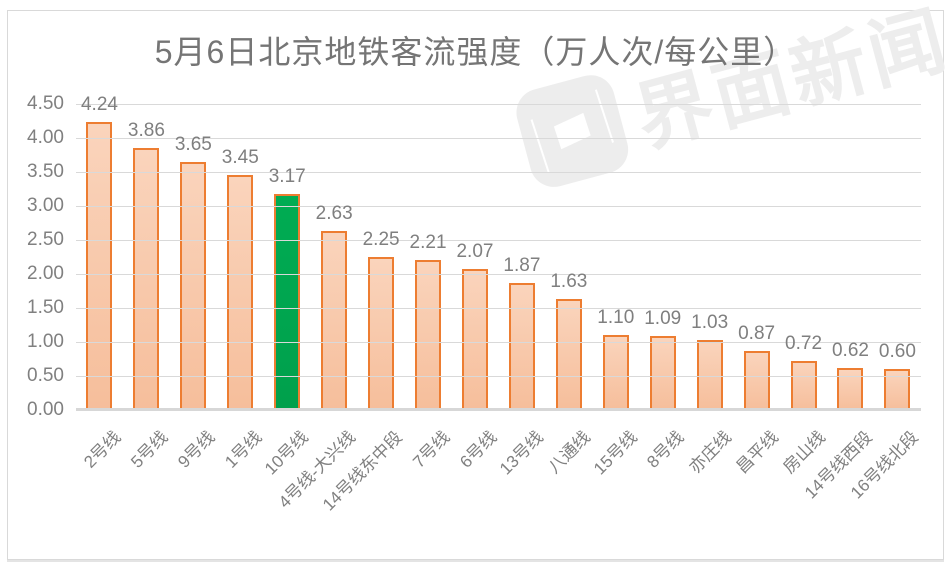 This screenshot has height=569, width=951. Describe the element at coordinates (569, 452) in the screenshot. I see `x-axis-label: 八通线` at that location.